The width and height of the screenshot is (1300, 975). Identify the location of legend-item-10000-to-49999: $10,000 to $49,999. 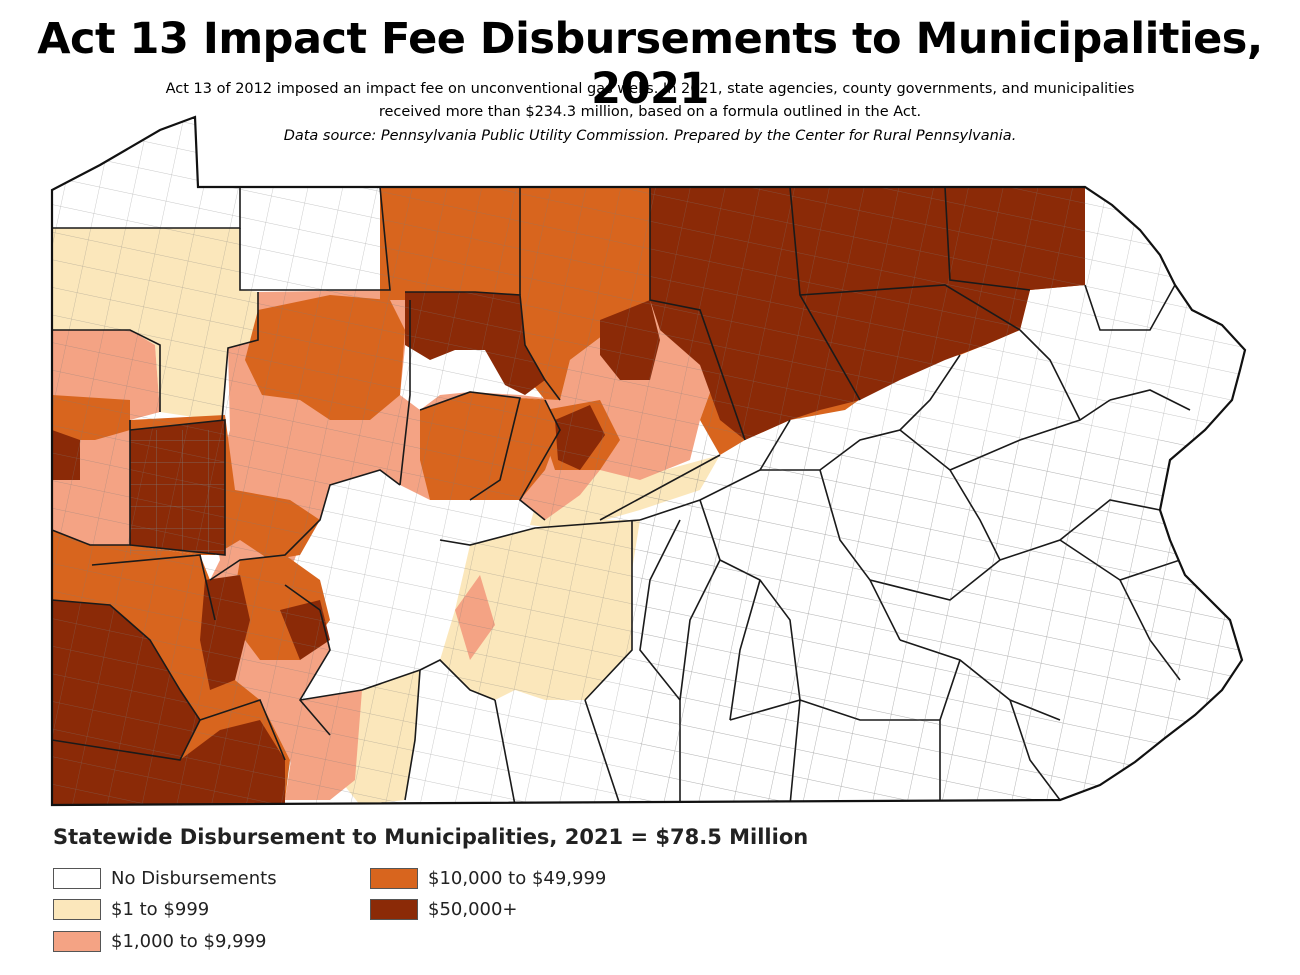
(488, 878).